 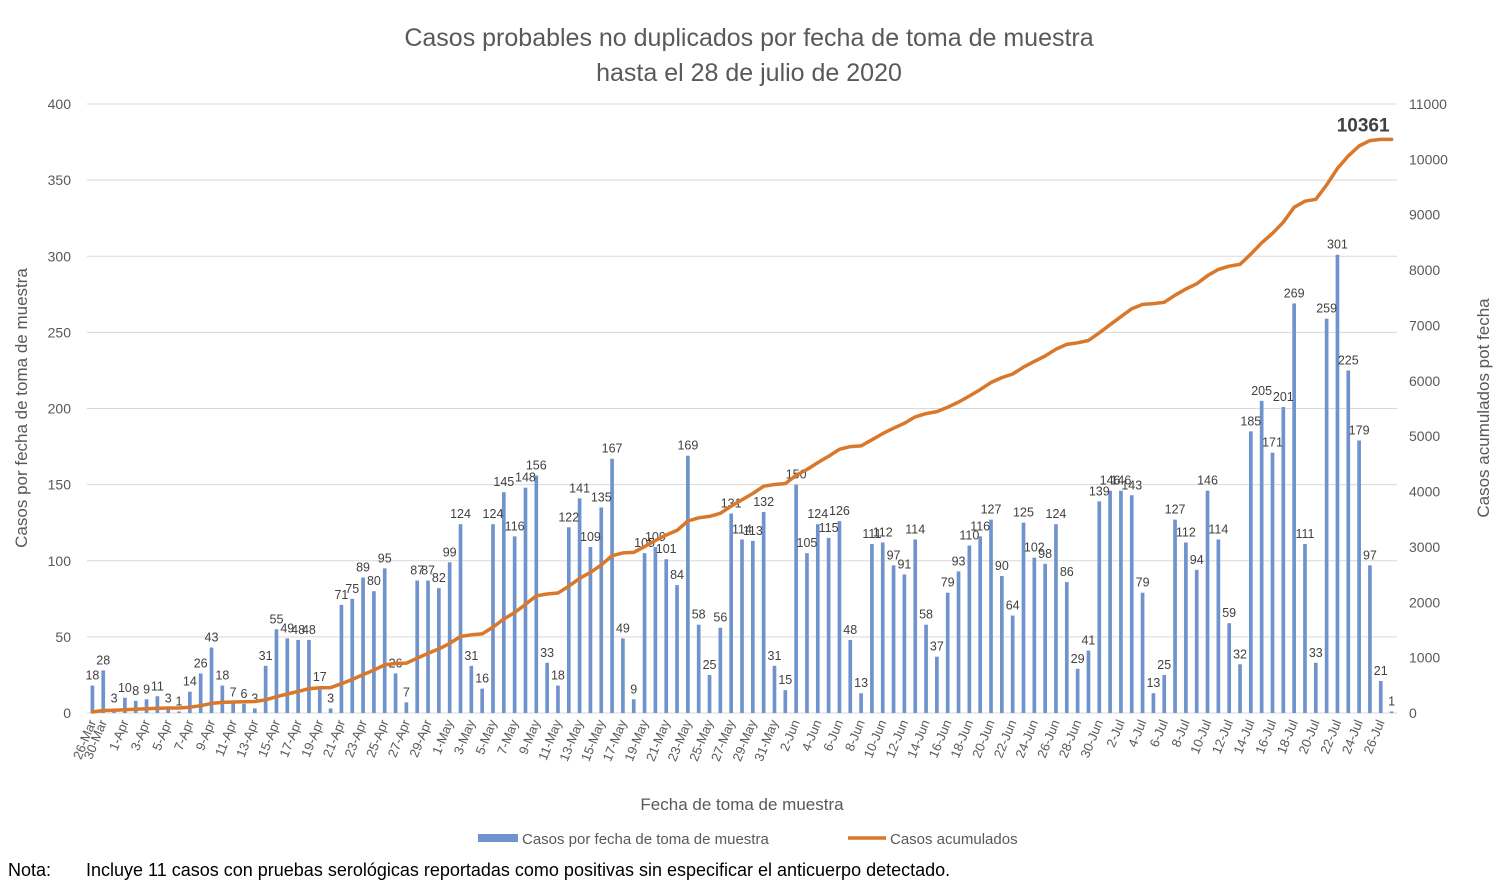 I want to click on x-tick-label: 2-Jul, so click(x=1115, y=733).